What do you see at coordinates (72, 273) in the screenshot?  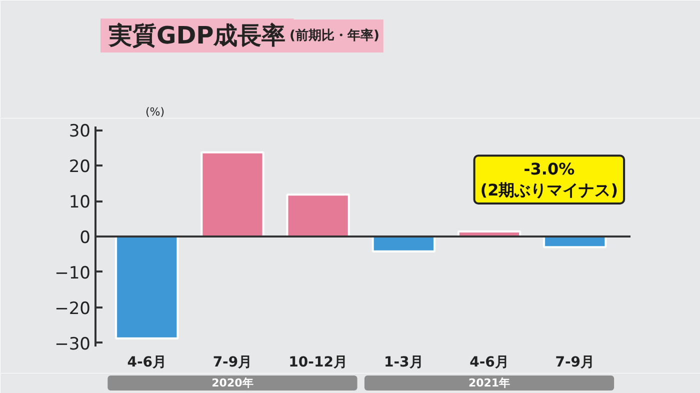 I see `y-tick-label: −10` at bounding box center [72, 273].